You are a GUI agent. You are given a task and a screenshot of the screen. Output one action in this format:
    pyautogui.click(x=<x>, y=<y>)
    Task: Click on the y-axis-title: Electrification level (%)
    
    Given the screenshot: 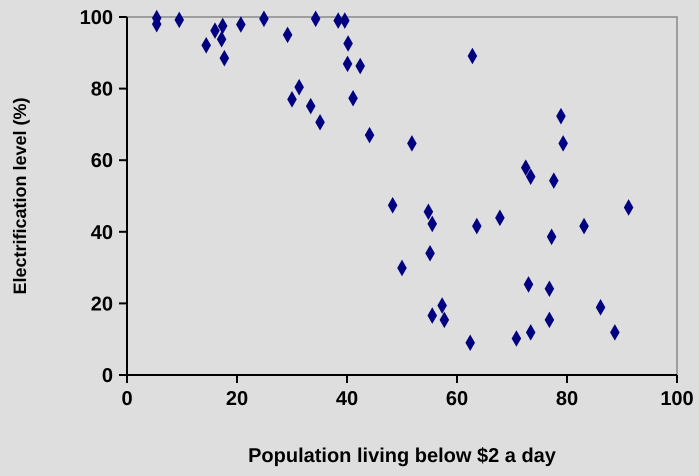 What is the action you would take?
    pyautogui.click(x=20, y=196)
    